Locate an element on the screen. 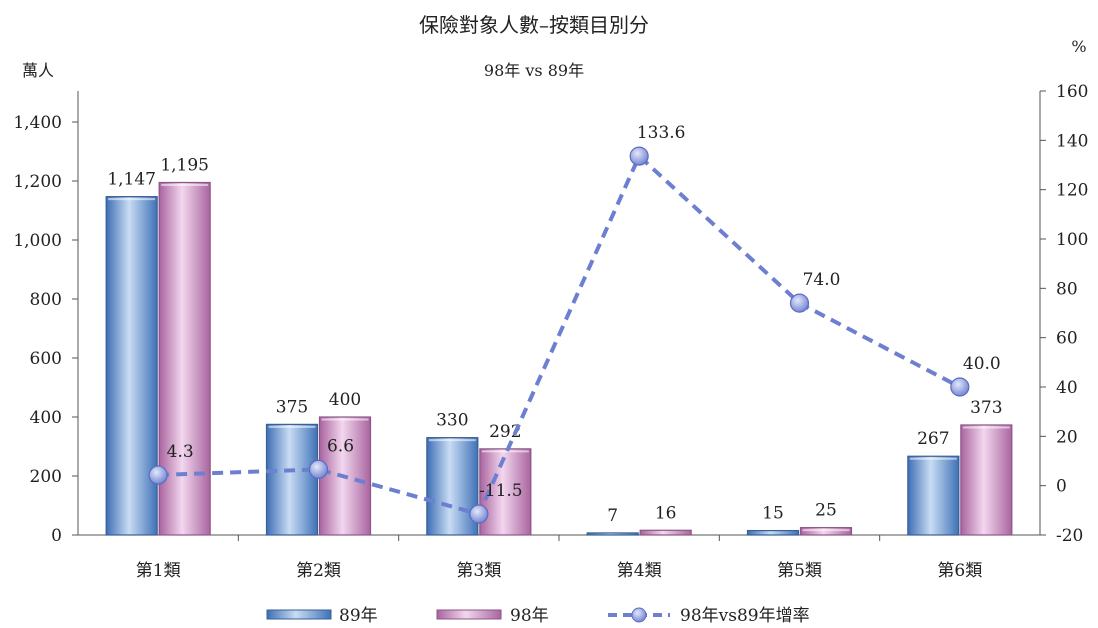 The width and height of the screenshot is (1098, 628). category-label: 第1類 is located at coordinates (158, 571).